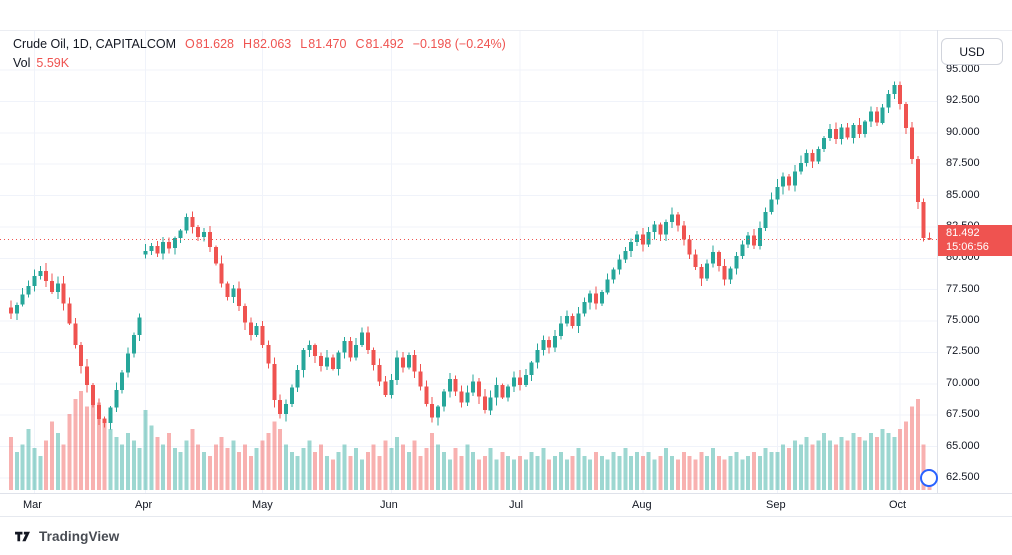  Describe the element at coordinates (963, 288) in the screenshot. I see `price-tick-label: 77.500` at that location.